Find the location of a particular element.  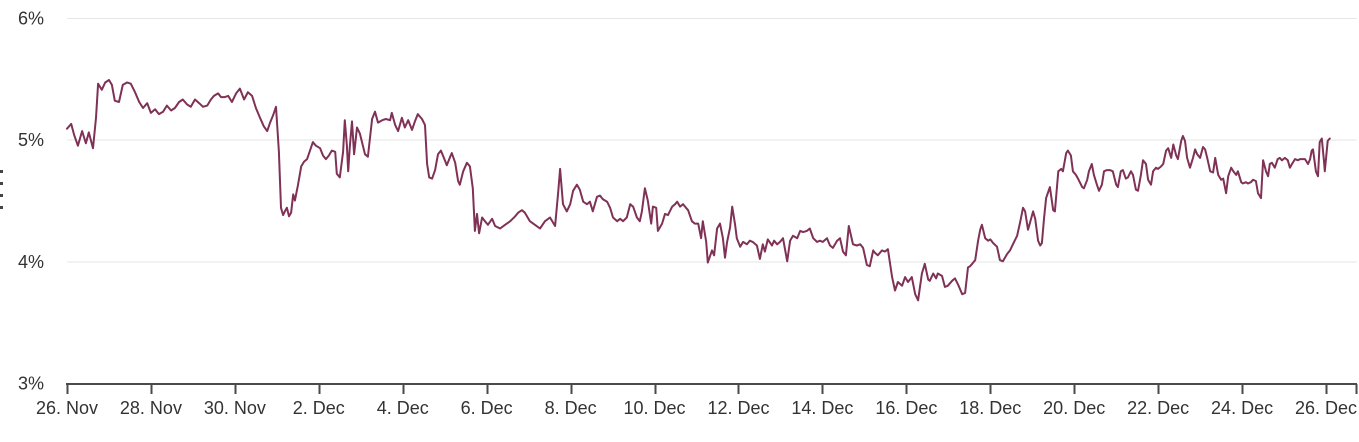

y-tick-label: 3% is located at coordinates (31, 384).